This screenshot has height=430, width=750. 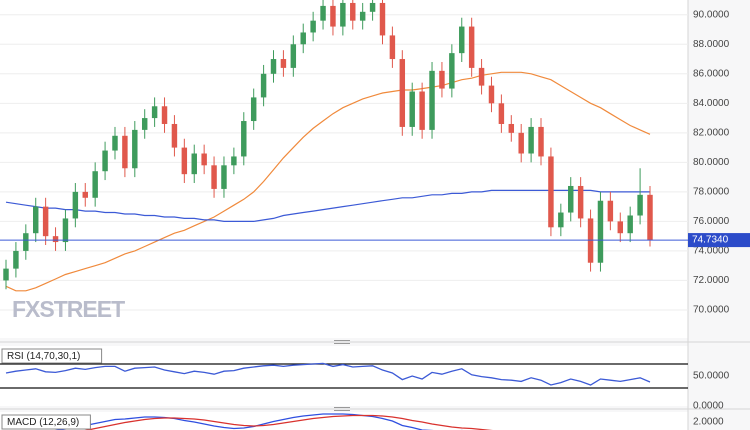 I want to click on y-tick-label: 78.0000, so click(x=711, y=192).